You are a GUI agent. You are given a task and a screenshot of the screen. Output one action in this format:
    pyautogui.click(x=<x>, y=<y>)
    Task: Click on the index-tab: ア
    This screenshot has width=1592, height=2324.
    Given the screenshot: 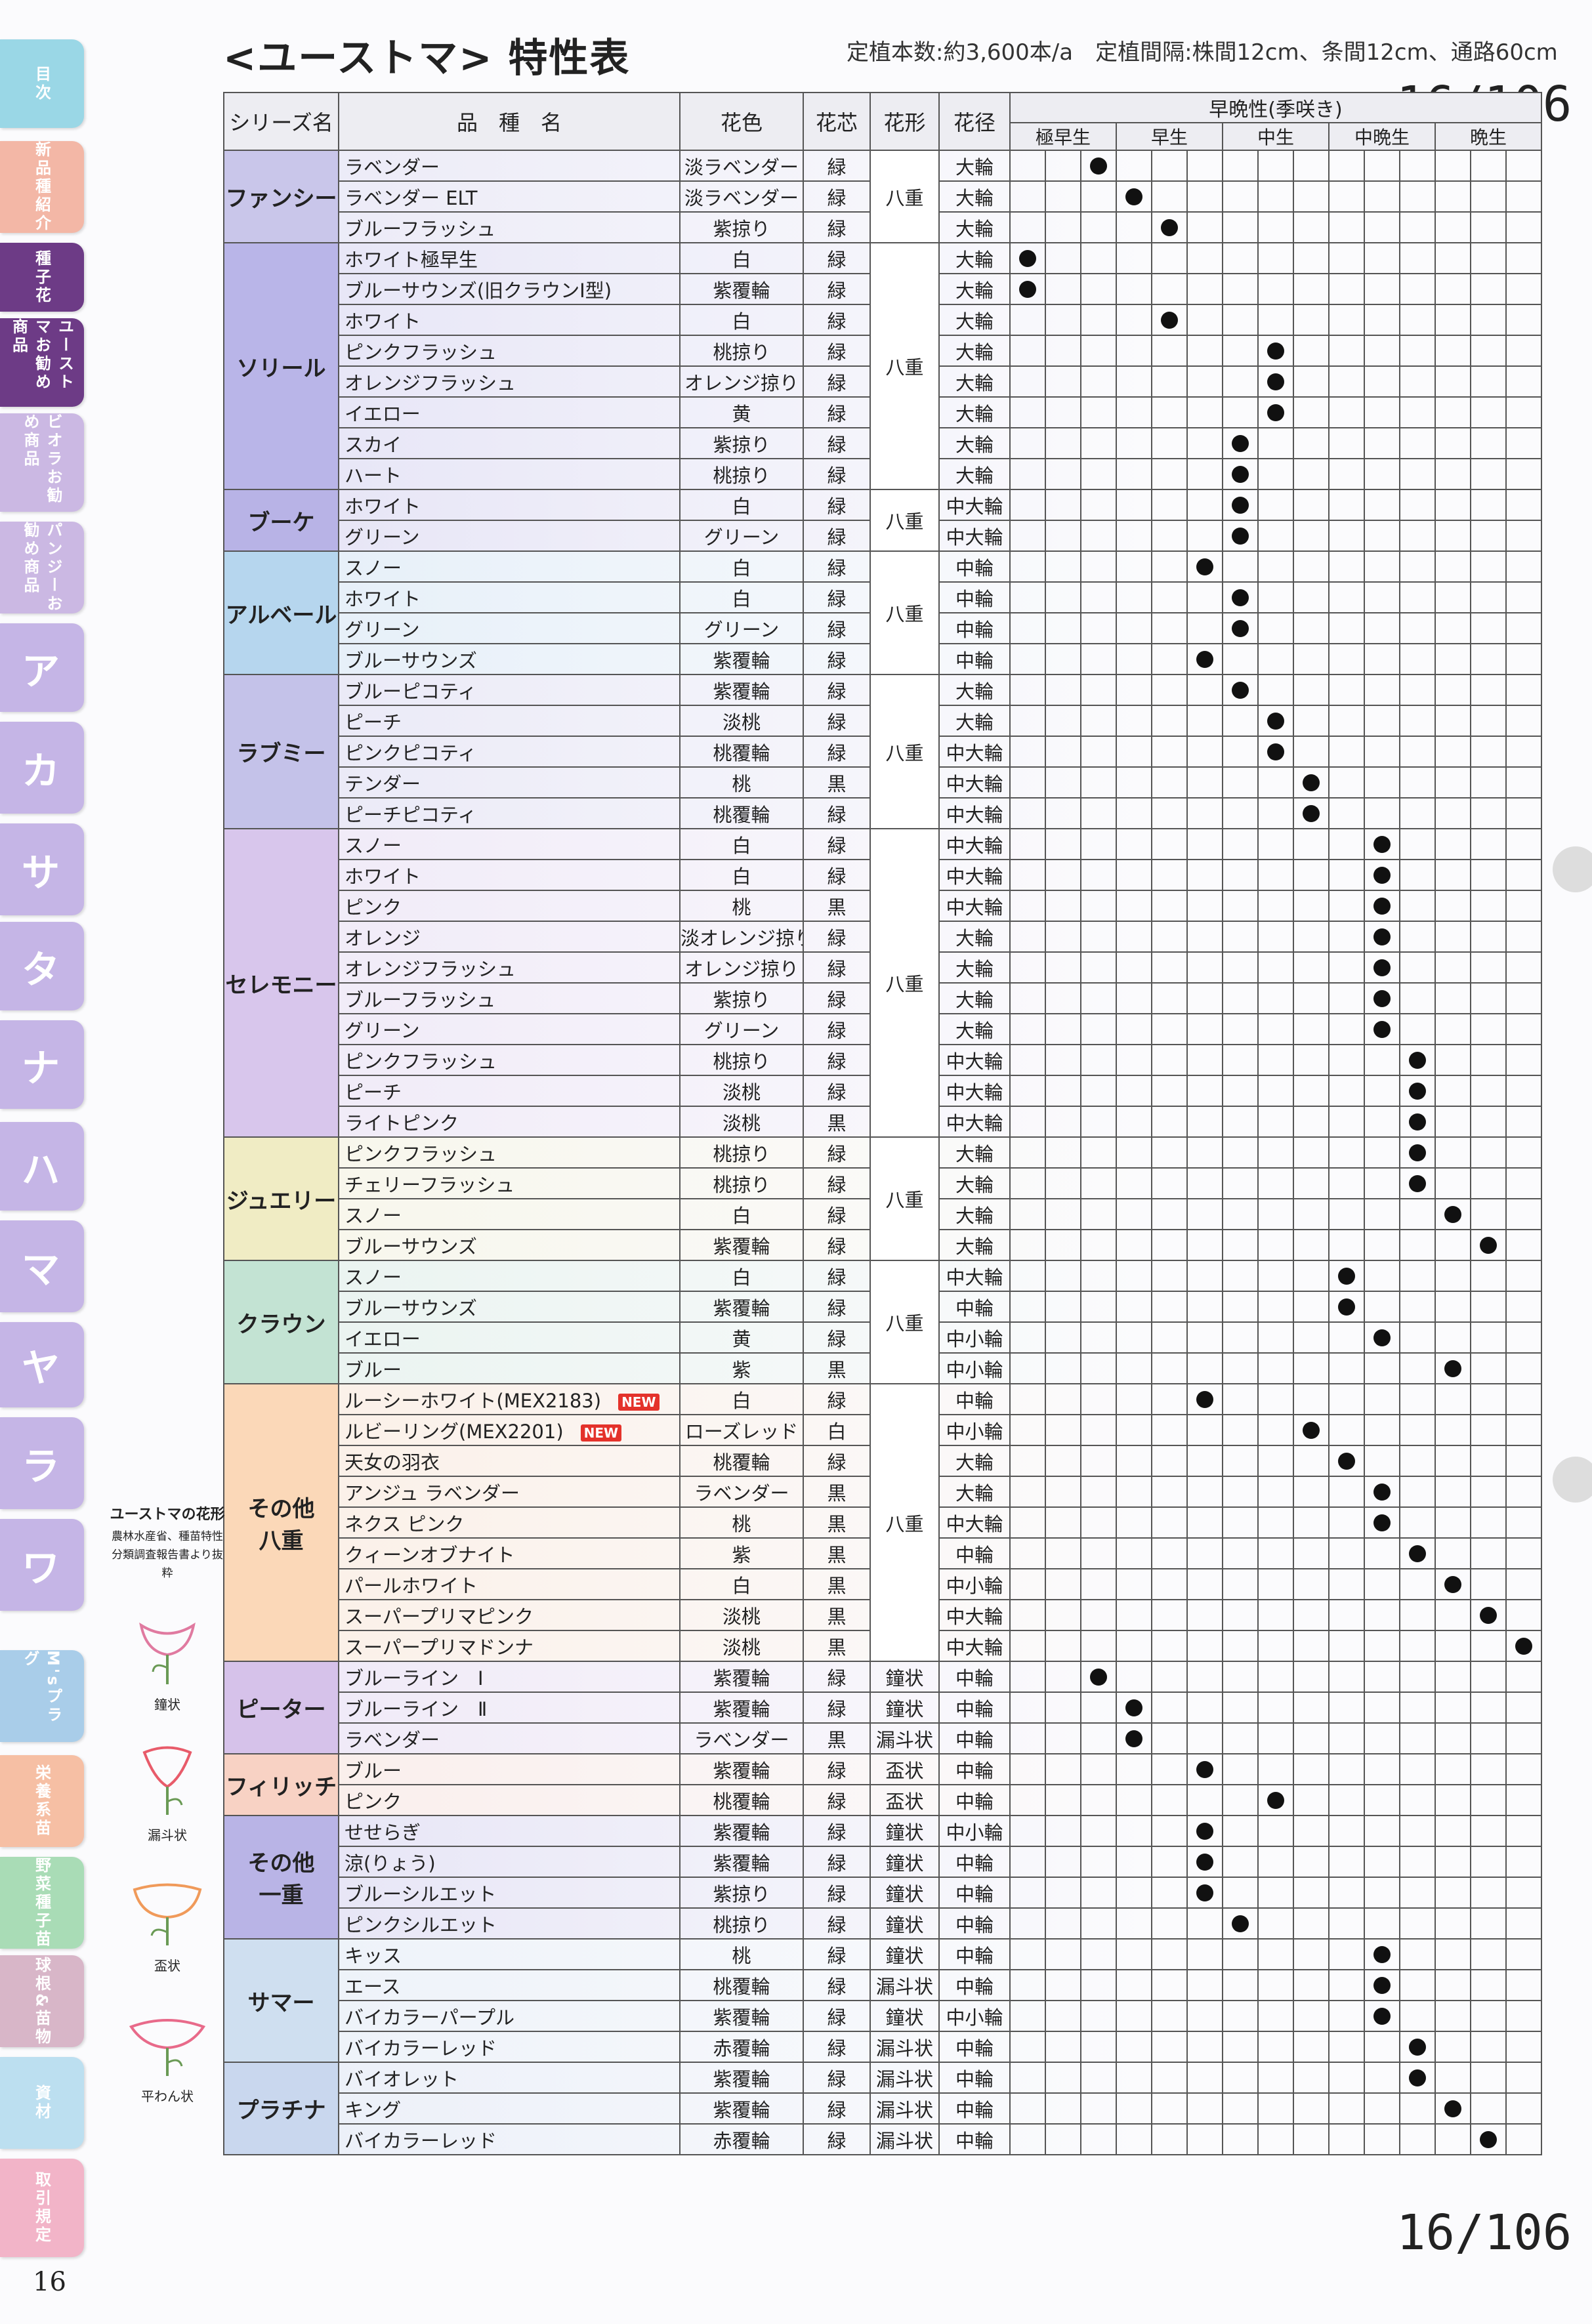 What is the action you would take?
    pyautogui.click(x=42, y=667)
    